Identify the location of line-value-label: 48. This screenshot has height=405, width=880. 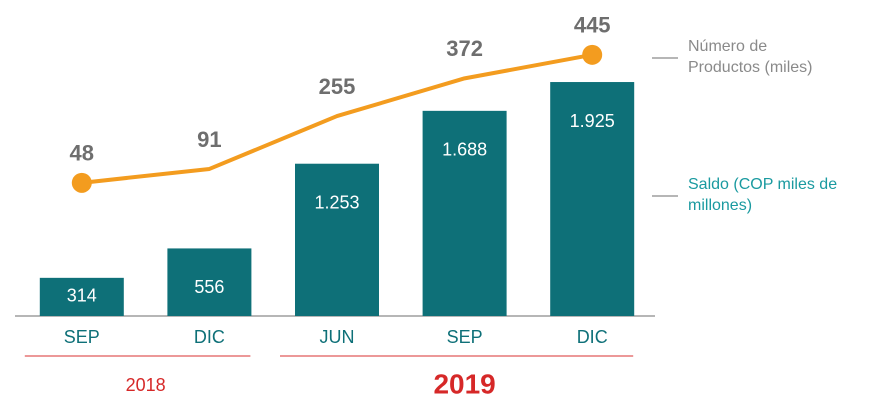
(82, 153).